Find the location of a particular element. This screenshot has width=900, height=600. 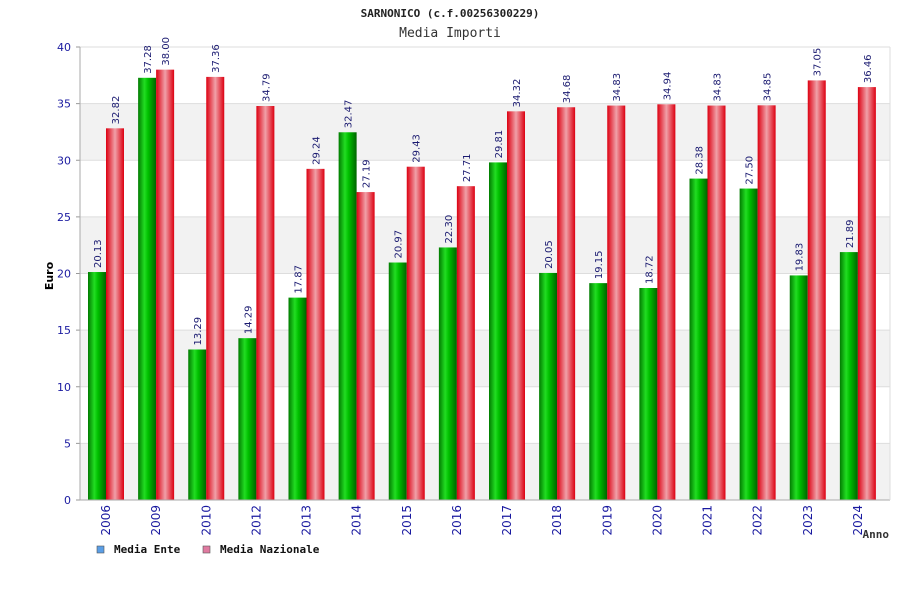

bar-value-label: 29.24 is located at coordinates (317, 150).